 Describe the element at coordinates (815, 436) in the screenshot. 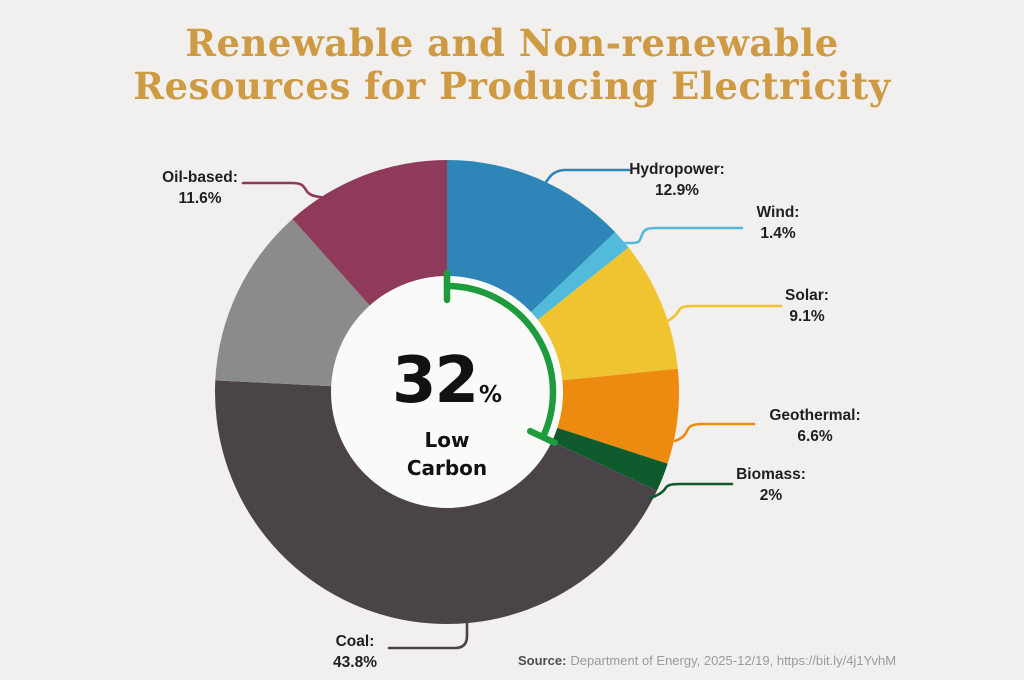

I see `callout-geothermal-value: 6.6%` at that location.